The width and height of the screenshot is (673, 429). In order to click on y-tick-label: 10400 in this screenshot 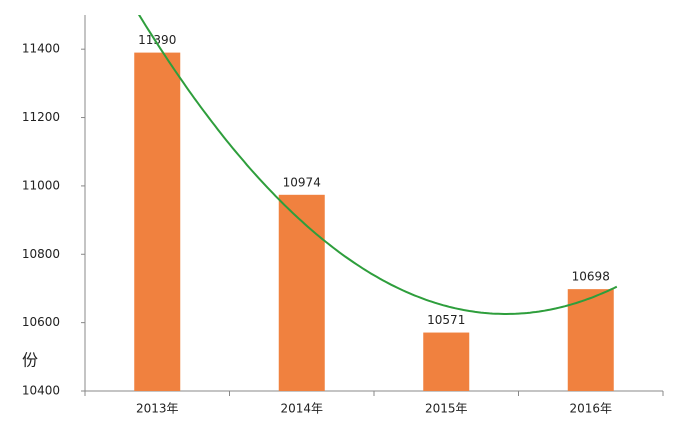, I will do `click(41, 391)`.